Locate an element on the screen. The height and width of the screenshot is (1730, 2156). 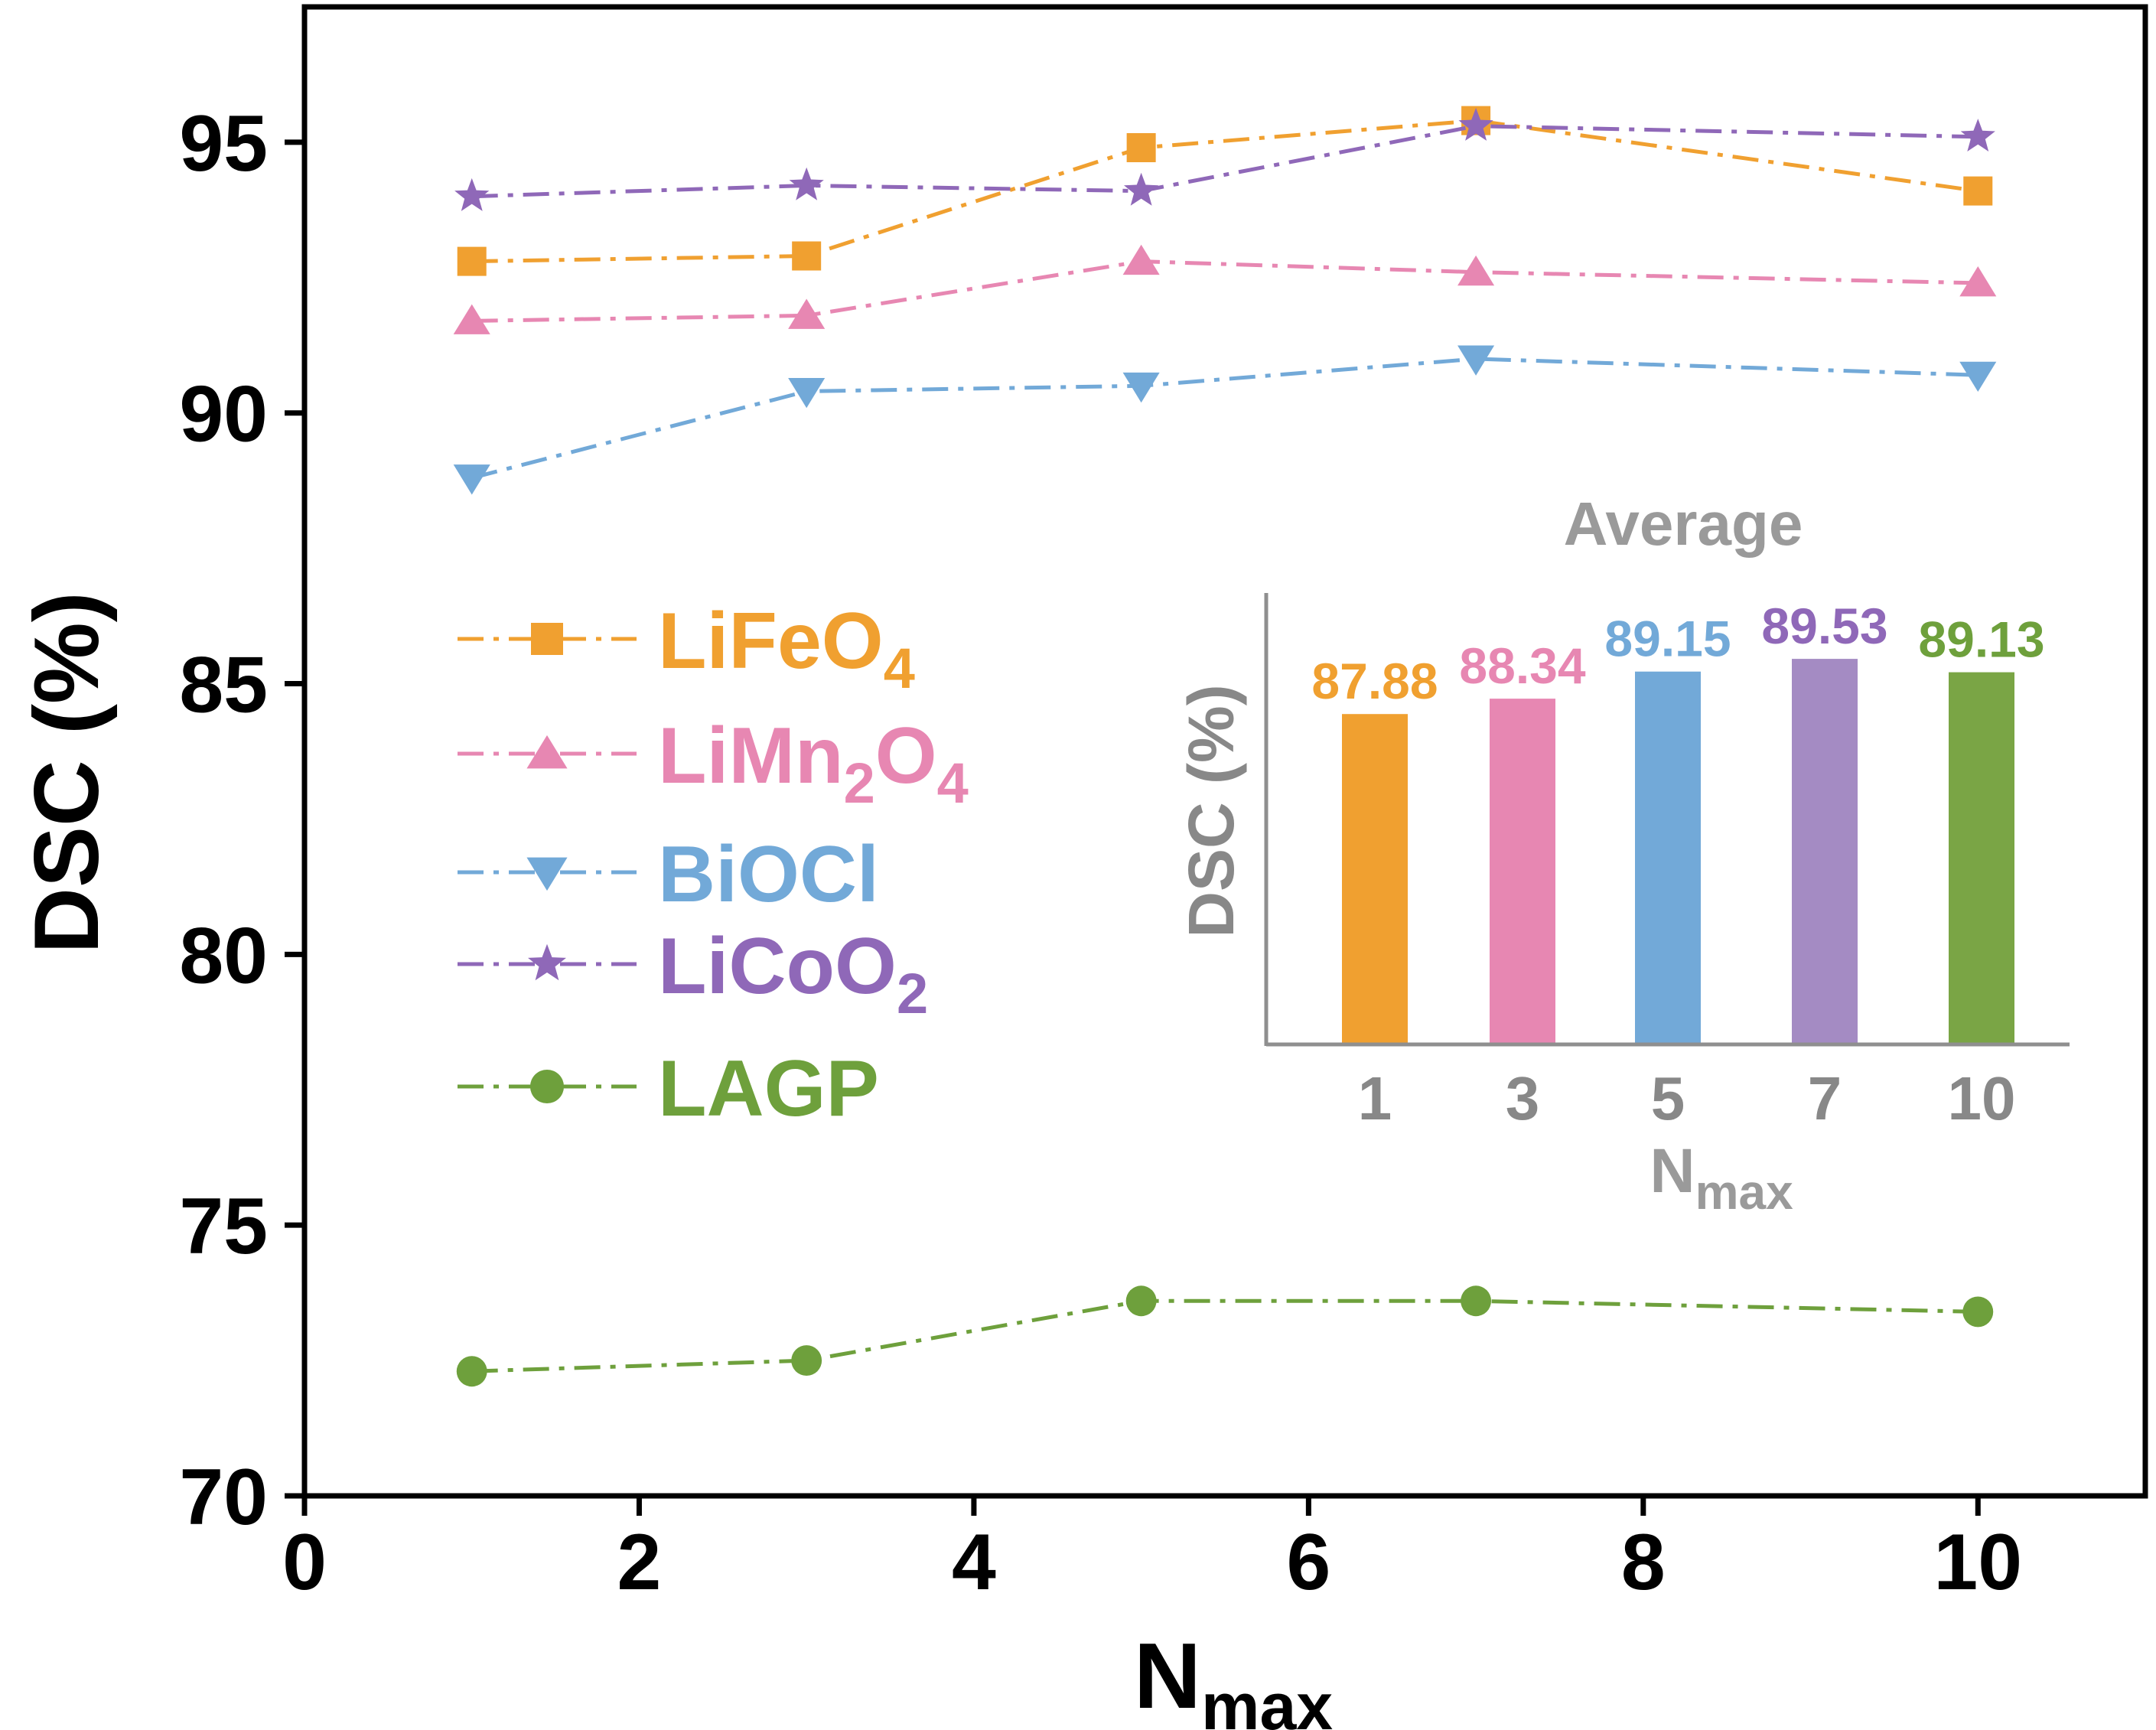
legend-item: BiOCl is located at coordinates (668, 874).